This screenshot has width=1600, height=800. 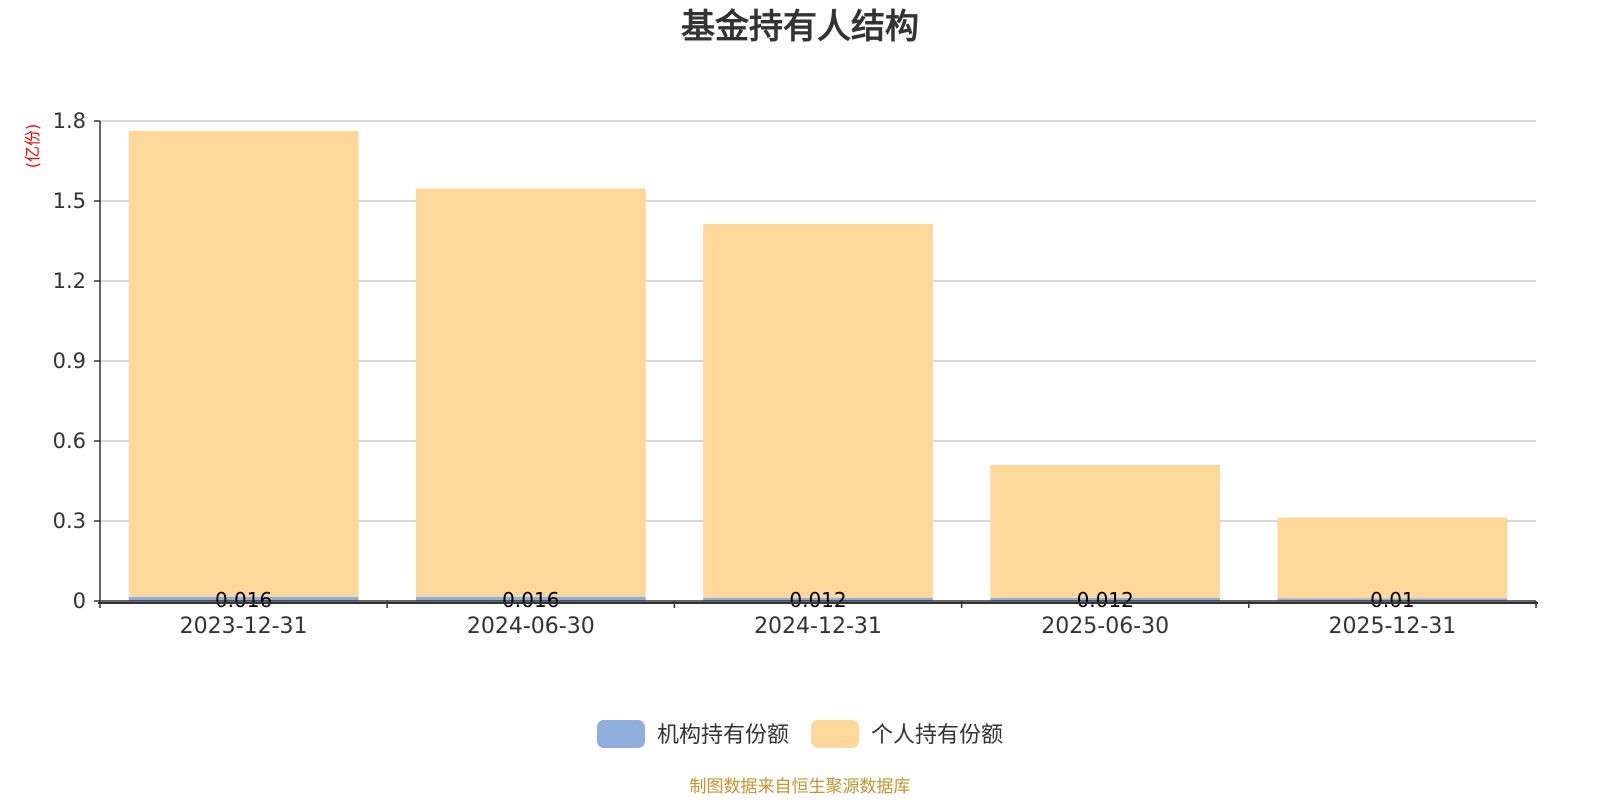 What do you see at coordinates (32, 146) in the screenshot?
I see `y-axis-unit: (亿份)` at bounding box center [32, 146].